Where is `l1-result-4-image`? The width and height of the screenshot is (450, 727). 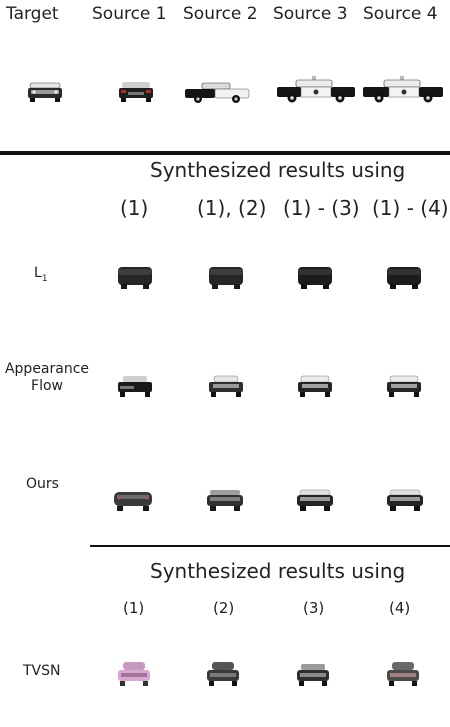 l1-result-4-image is located at coordinates (404, 278).